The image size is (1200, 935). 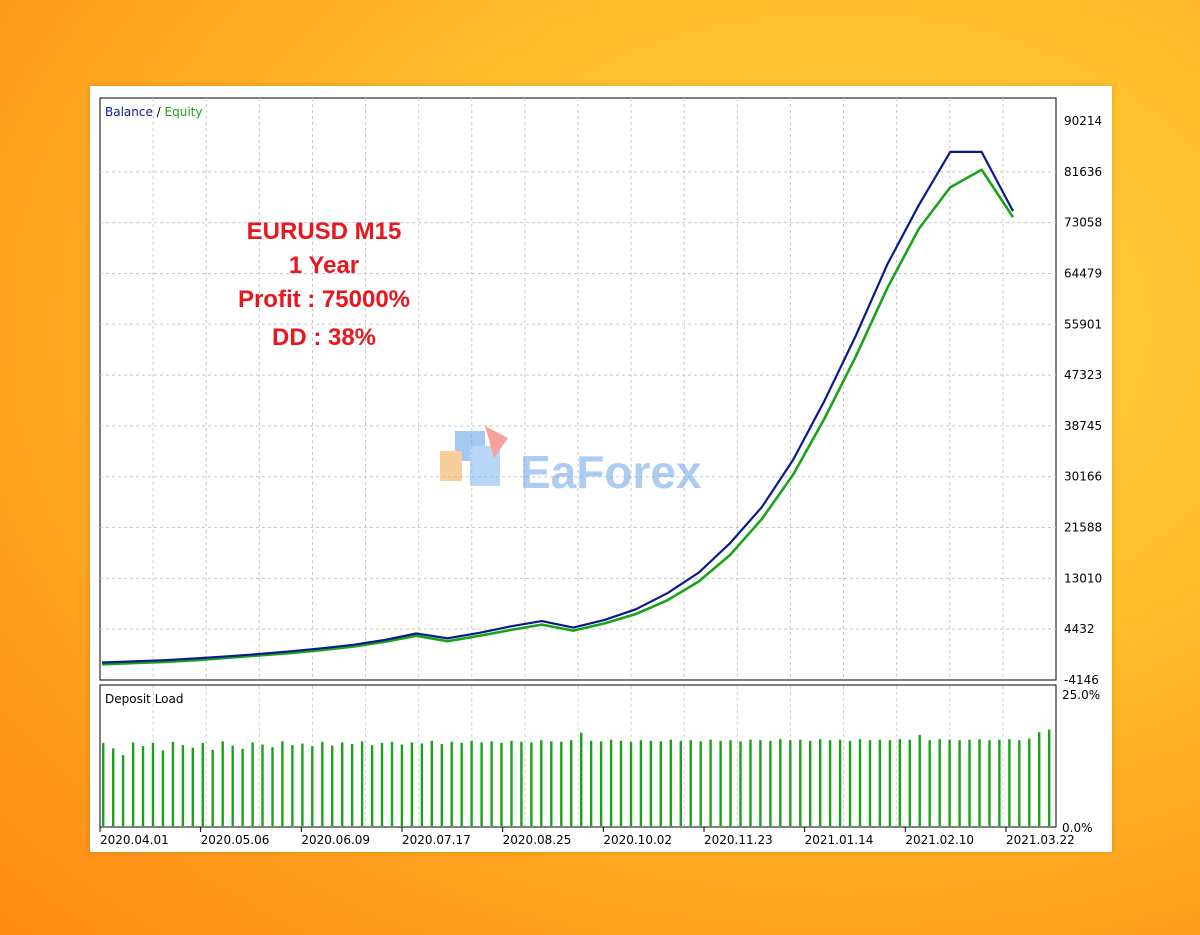 What do you see at coordinates (1083, 121) in the screenshot?
I see `y-tick-label: 90214` at bounding box center [1083, 121].